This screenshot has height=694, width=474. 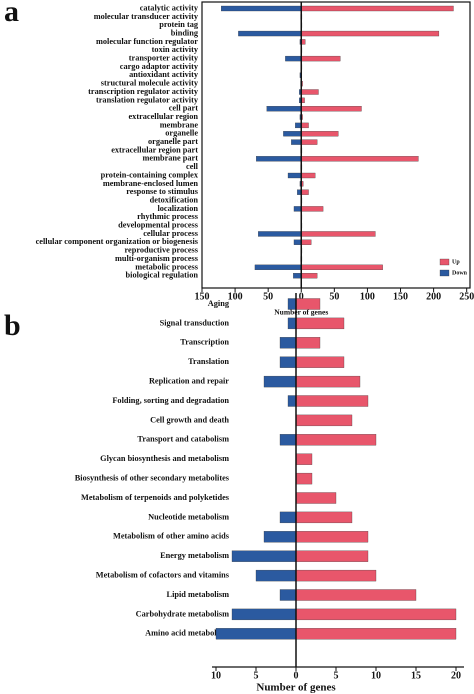 I want to click on category-label: organelle part, so click(x=173, y=141).